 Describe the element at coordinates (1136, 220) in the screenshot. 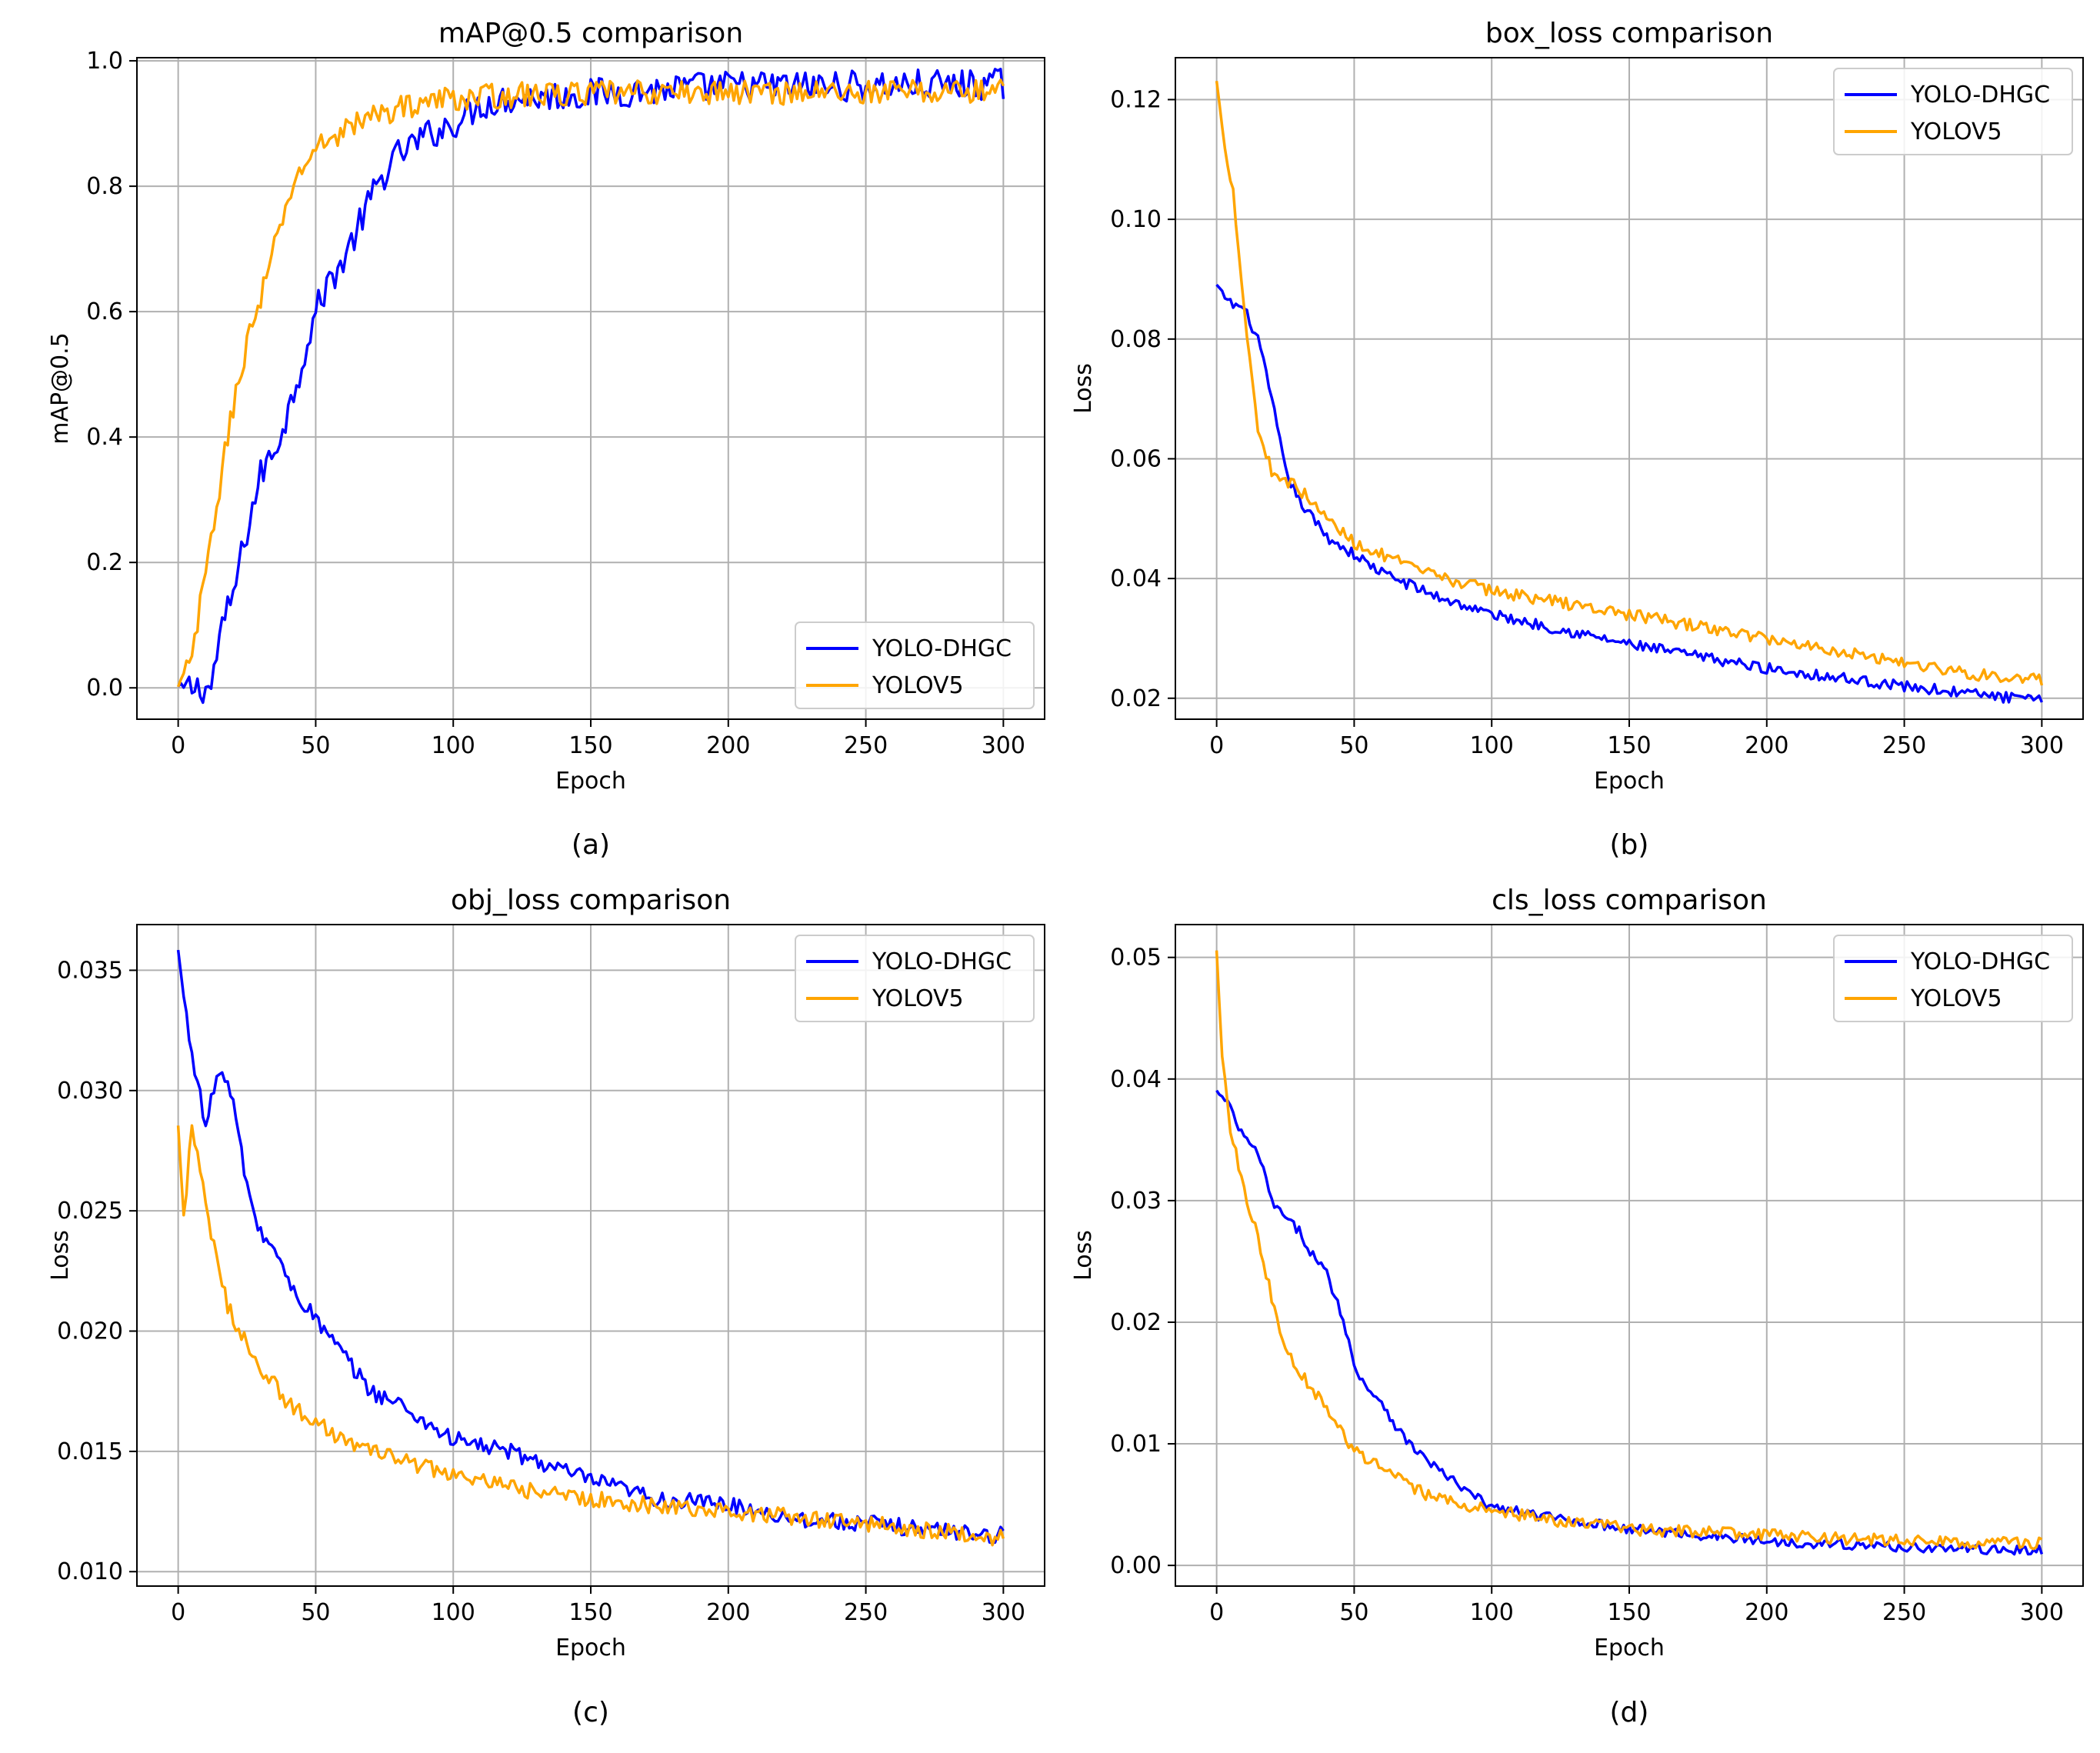

I see `y-tick-label: 0.10` at that location.